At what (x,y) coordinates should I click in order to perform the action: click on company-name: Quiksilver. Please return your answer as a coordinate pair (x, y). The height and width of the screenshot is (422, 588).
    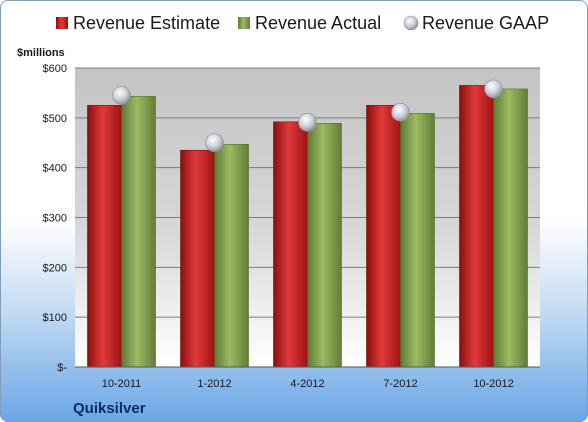
    Looking at the image, I should click on (109, 408).